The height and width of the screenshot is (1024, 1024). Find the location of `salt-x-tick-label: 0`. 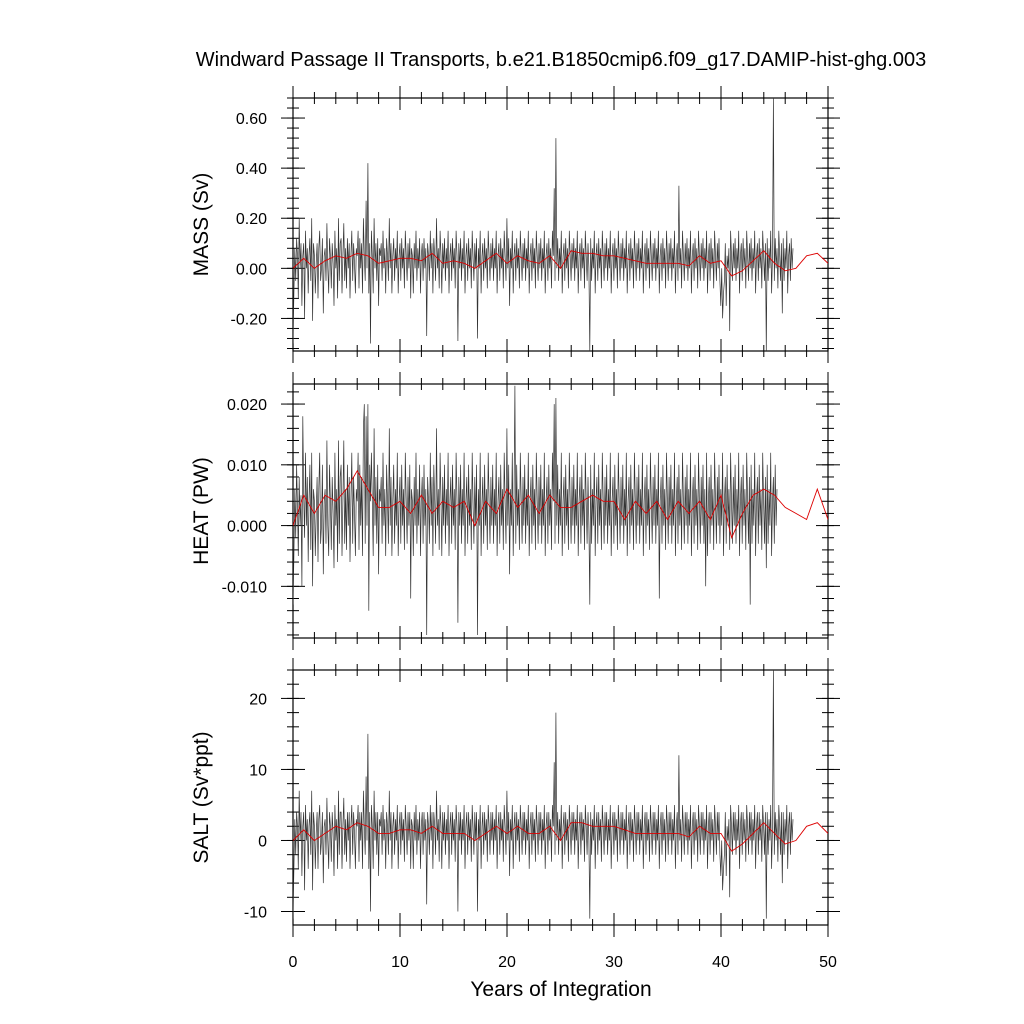

salt-x-tick-label: 0 is located at coordinates (293, 962).